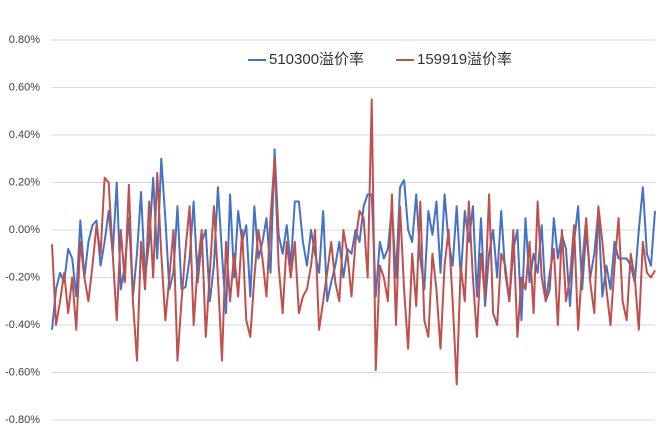 The width and height of the screenshot is (660, 433). What do you see at coordinates (22, 277) in the screenshot?
I see `y-tick-label: -0.20%` at bounding box center [22, 277].